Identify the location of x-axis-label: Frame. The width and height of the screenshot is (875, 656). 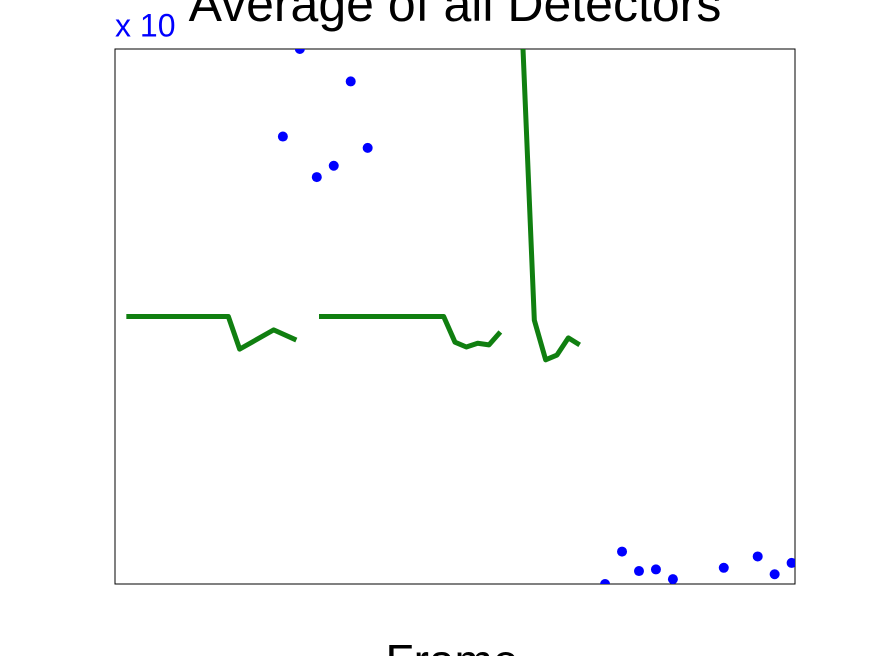
(452, 645).